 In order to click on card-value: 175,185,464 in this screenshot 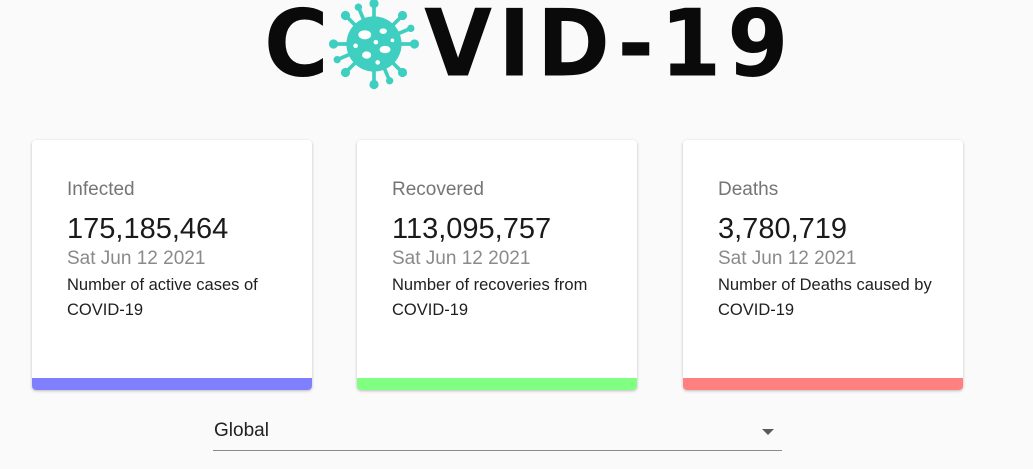, I will do `click(148, 229)`.